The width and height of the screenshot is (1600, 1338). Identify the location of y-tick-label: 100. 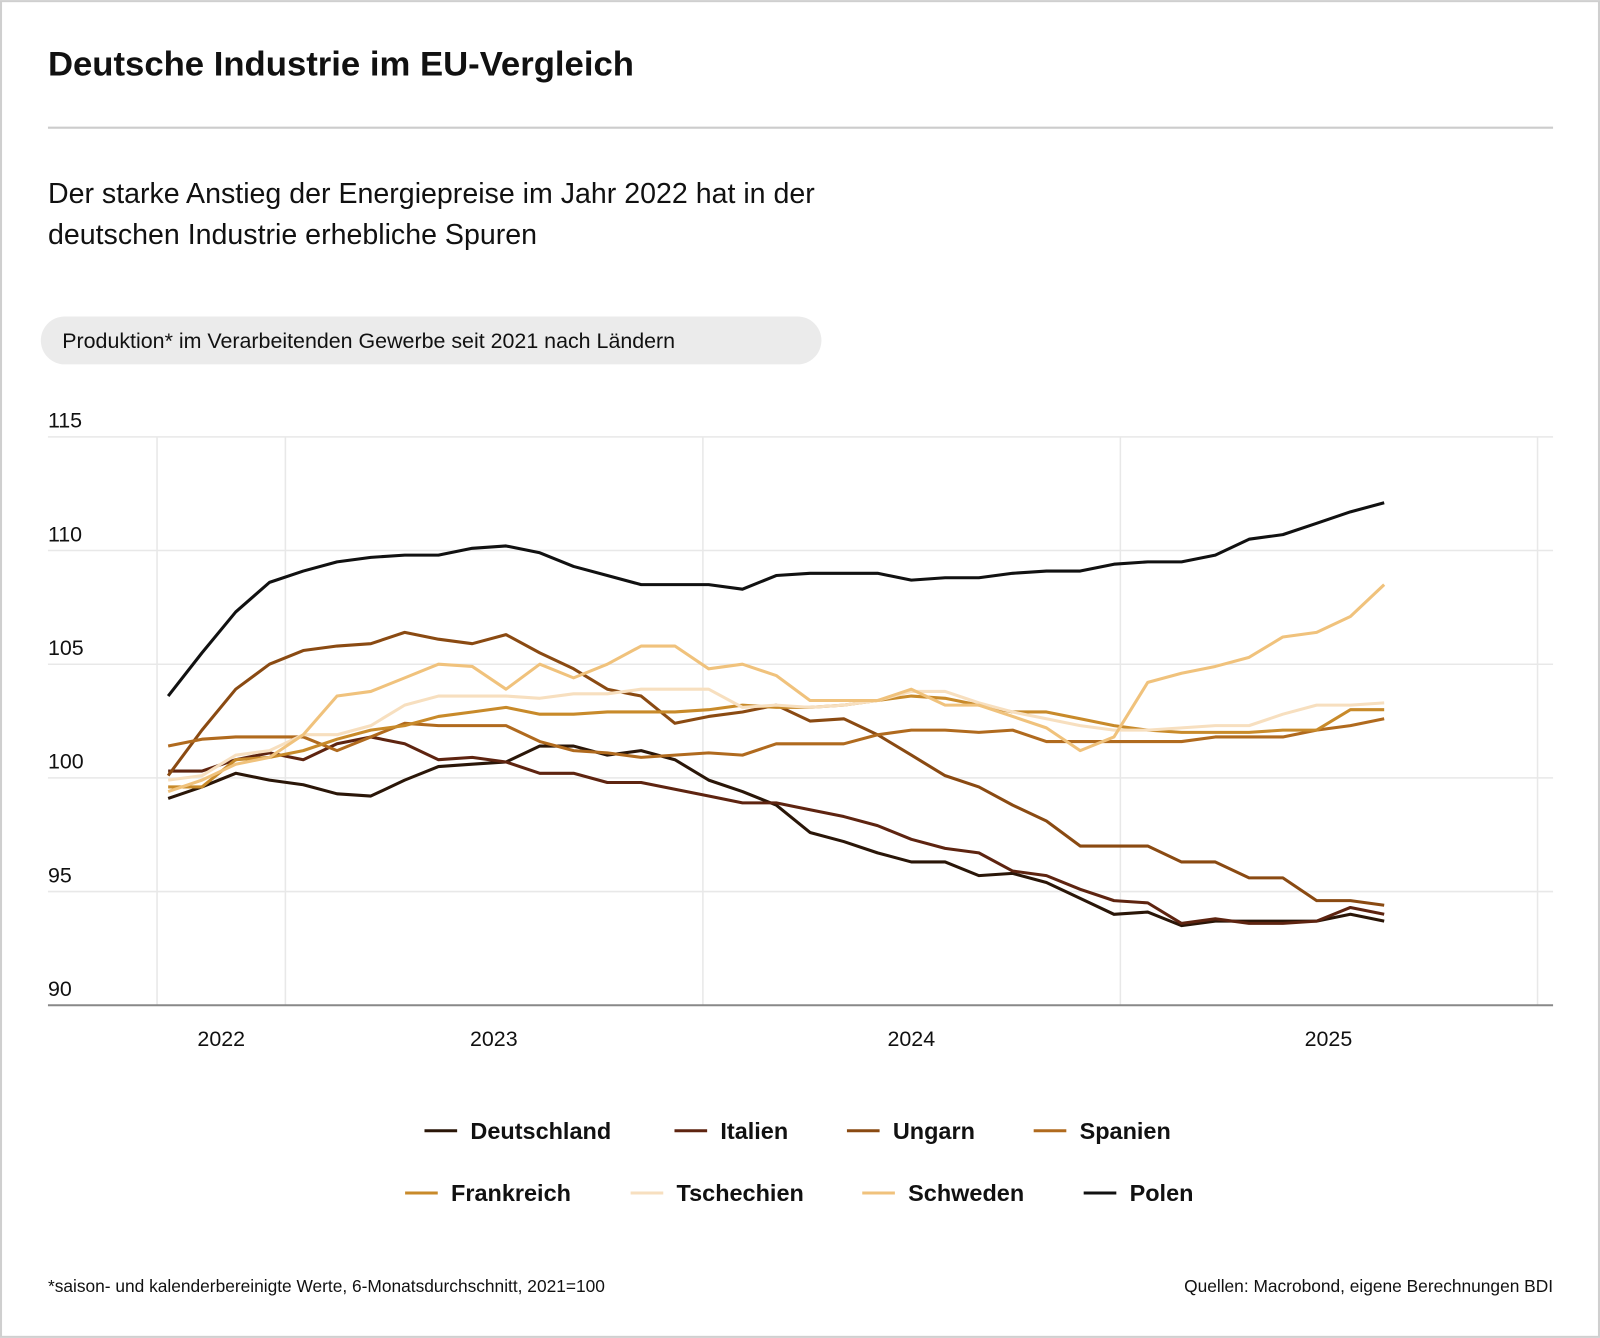
(66, 762).